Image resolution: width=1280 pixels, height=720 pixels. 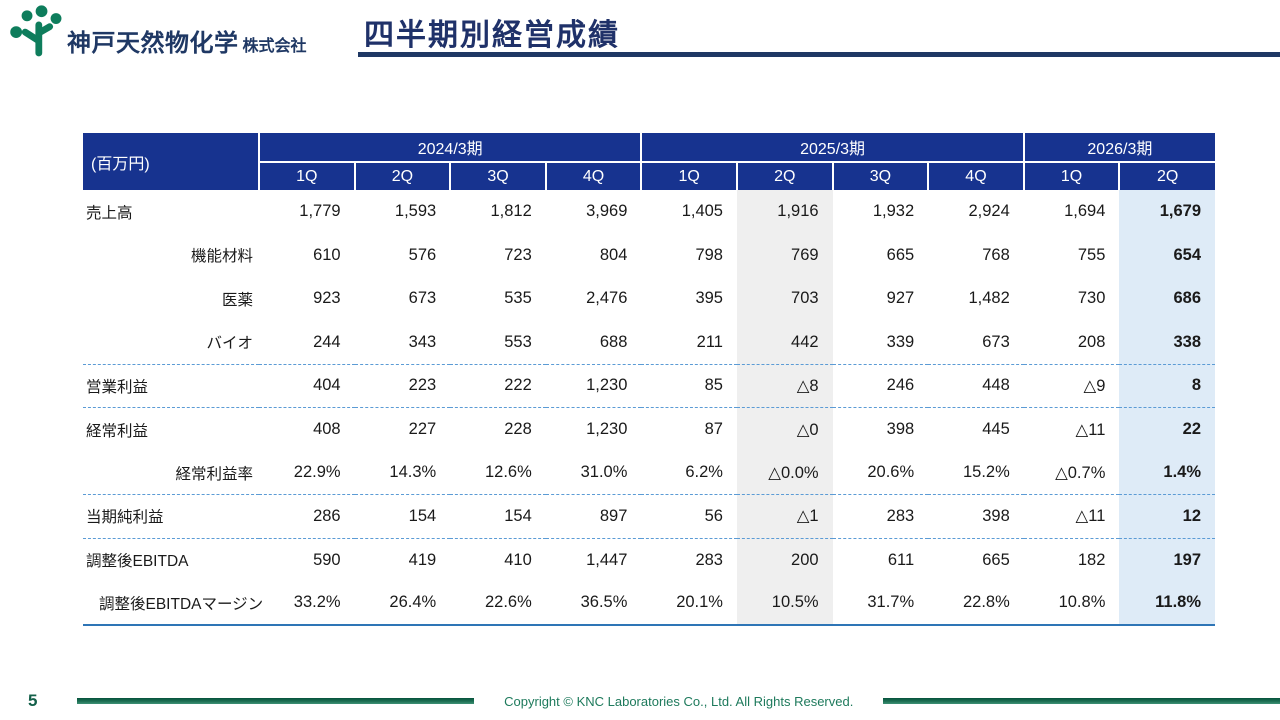 I want to click on value-cell: 897, so click(x=593, y=516).